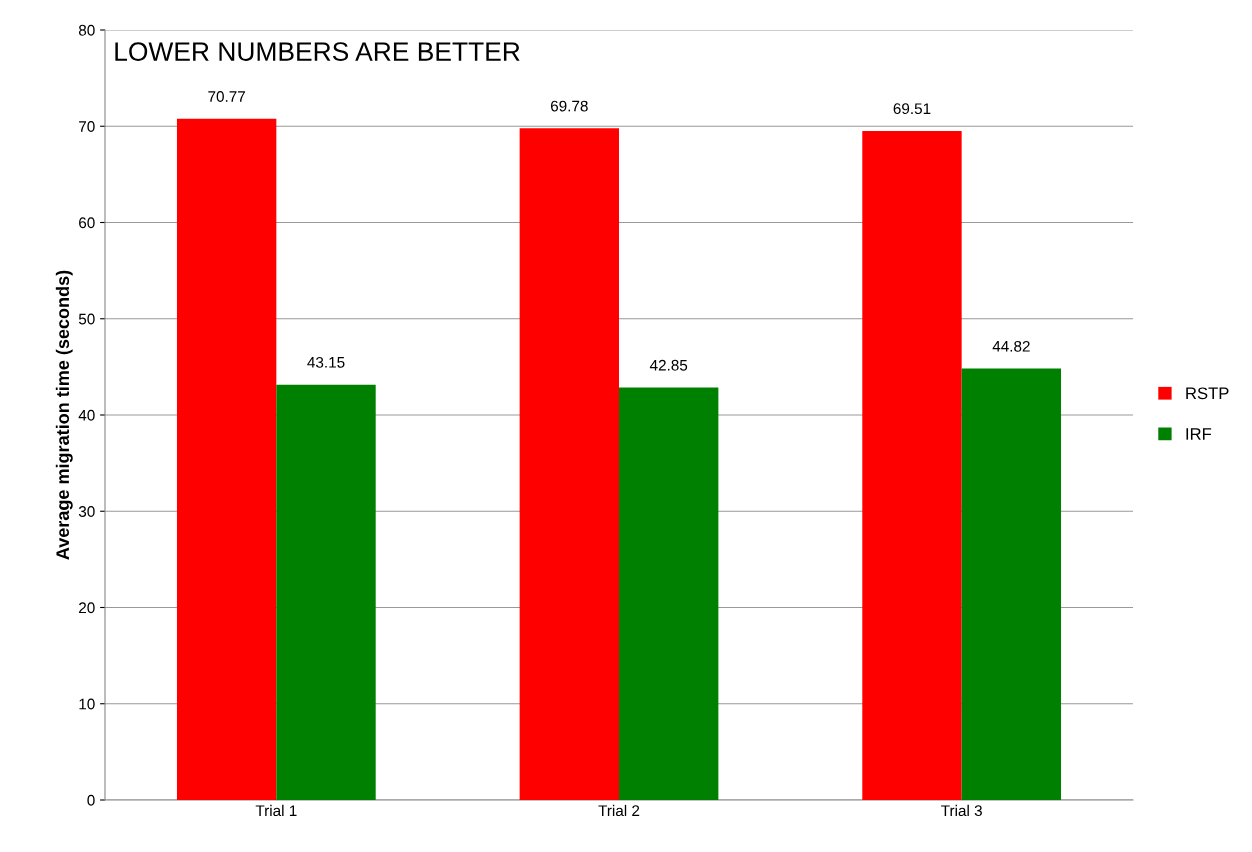 Image resolution: width=1252 pixels, height=852 pixels. What do you see at coordinates (86, 30) in the screenshot?
I see `y-tick-label: 80` at bounding box center [86, 30].